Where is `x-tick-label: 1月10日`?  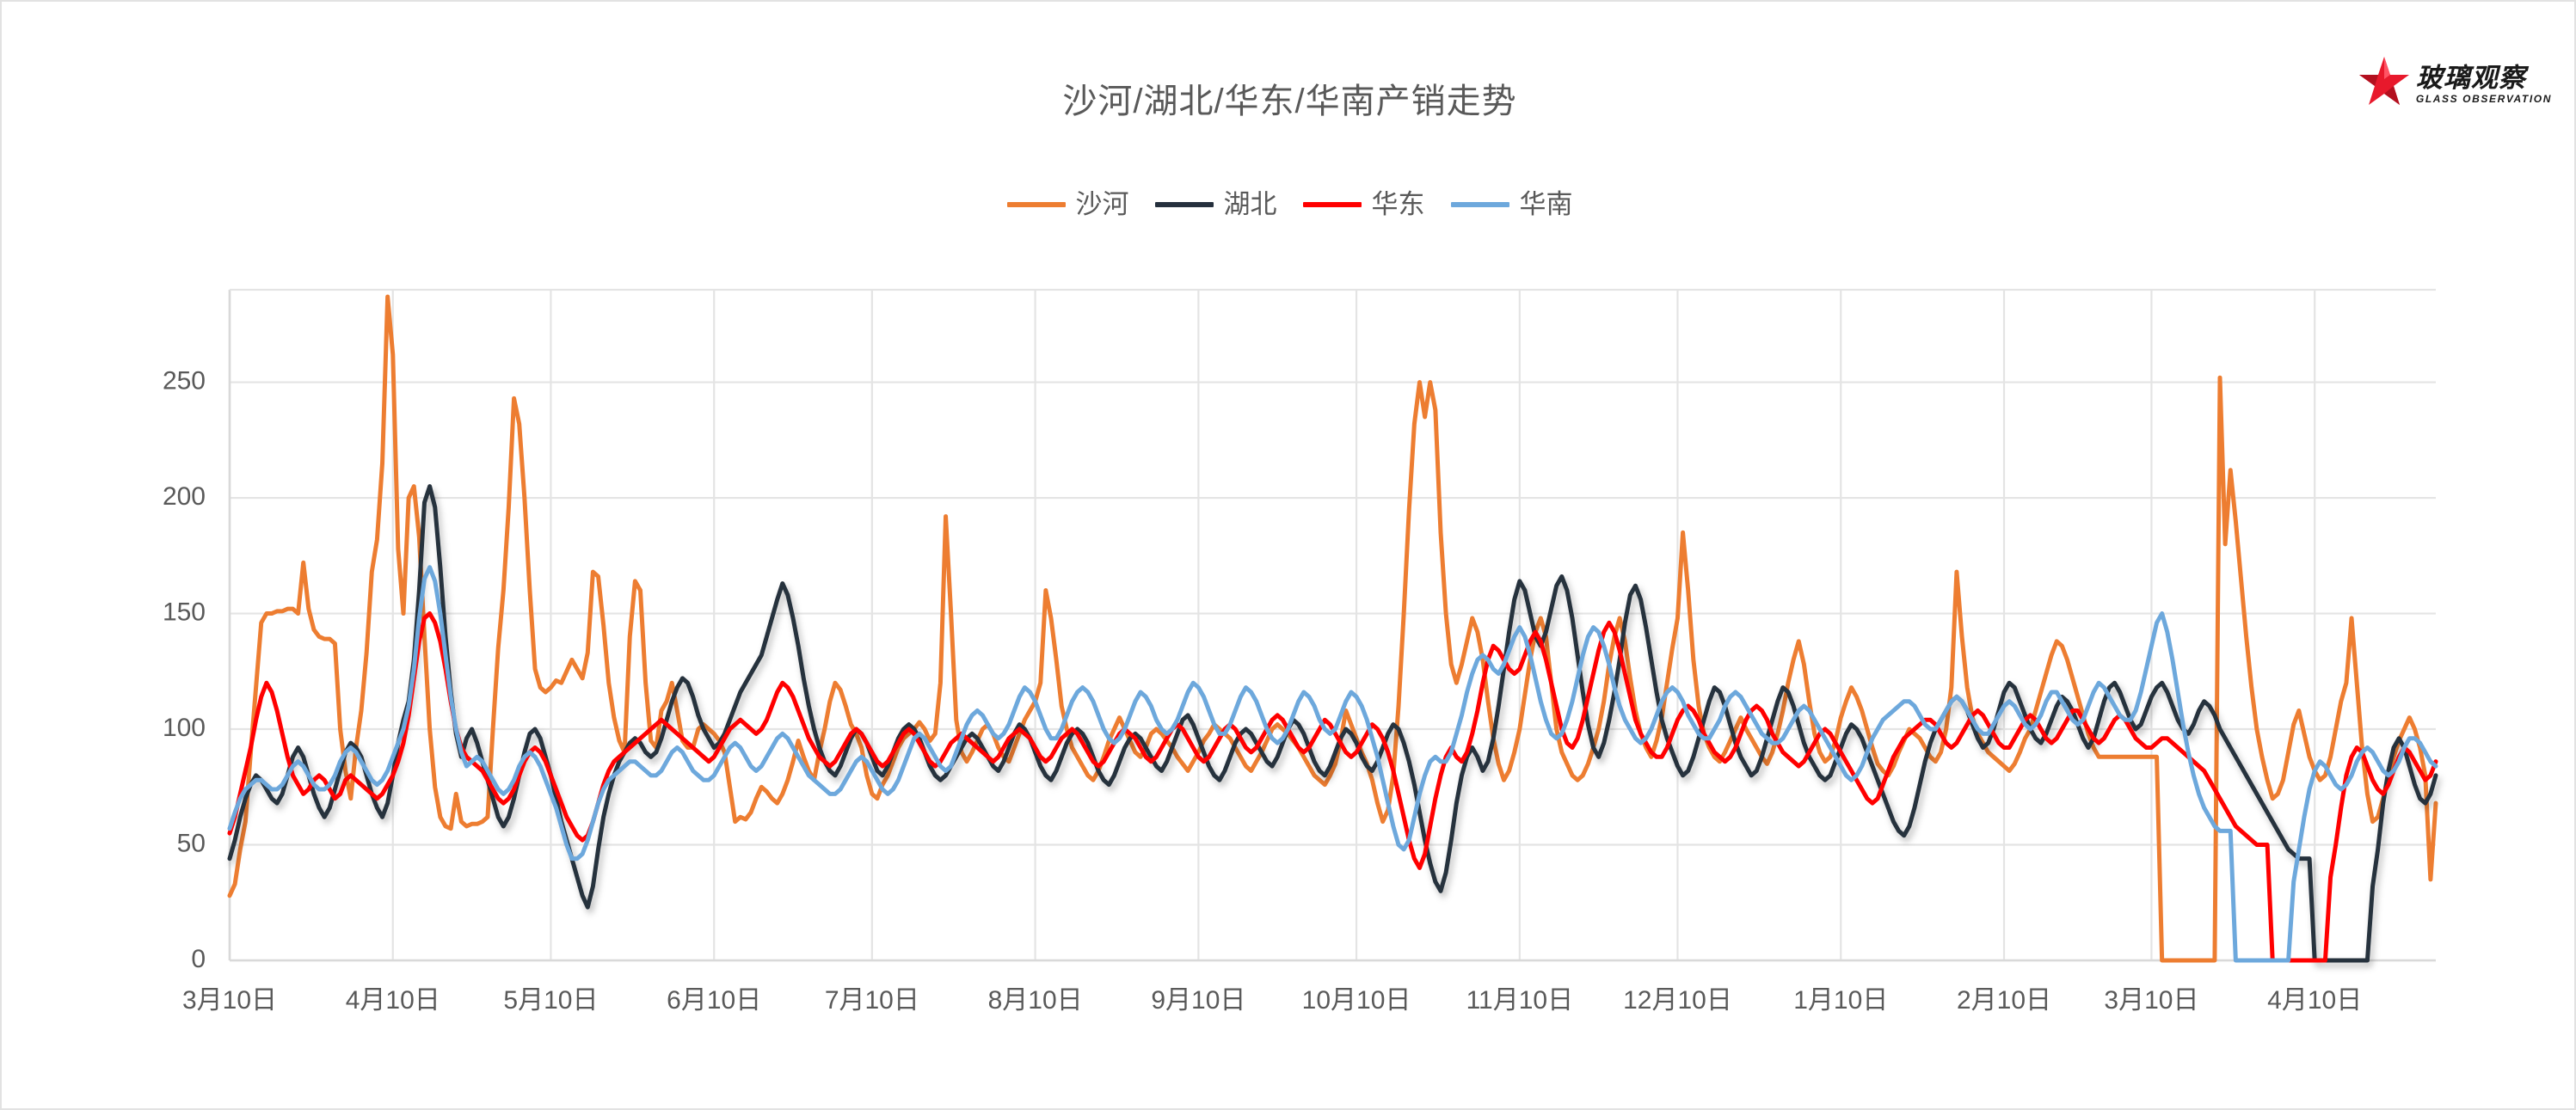 x-tick-label: 1月10日 is located at coordinates (1840, 1001).